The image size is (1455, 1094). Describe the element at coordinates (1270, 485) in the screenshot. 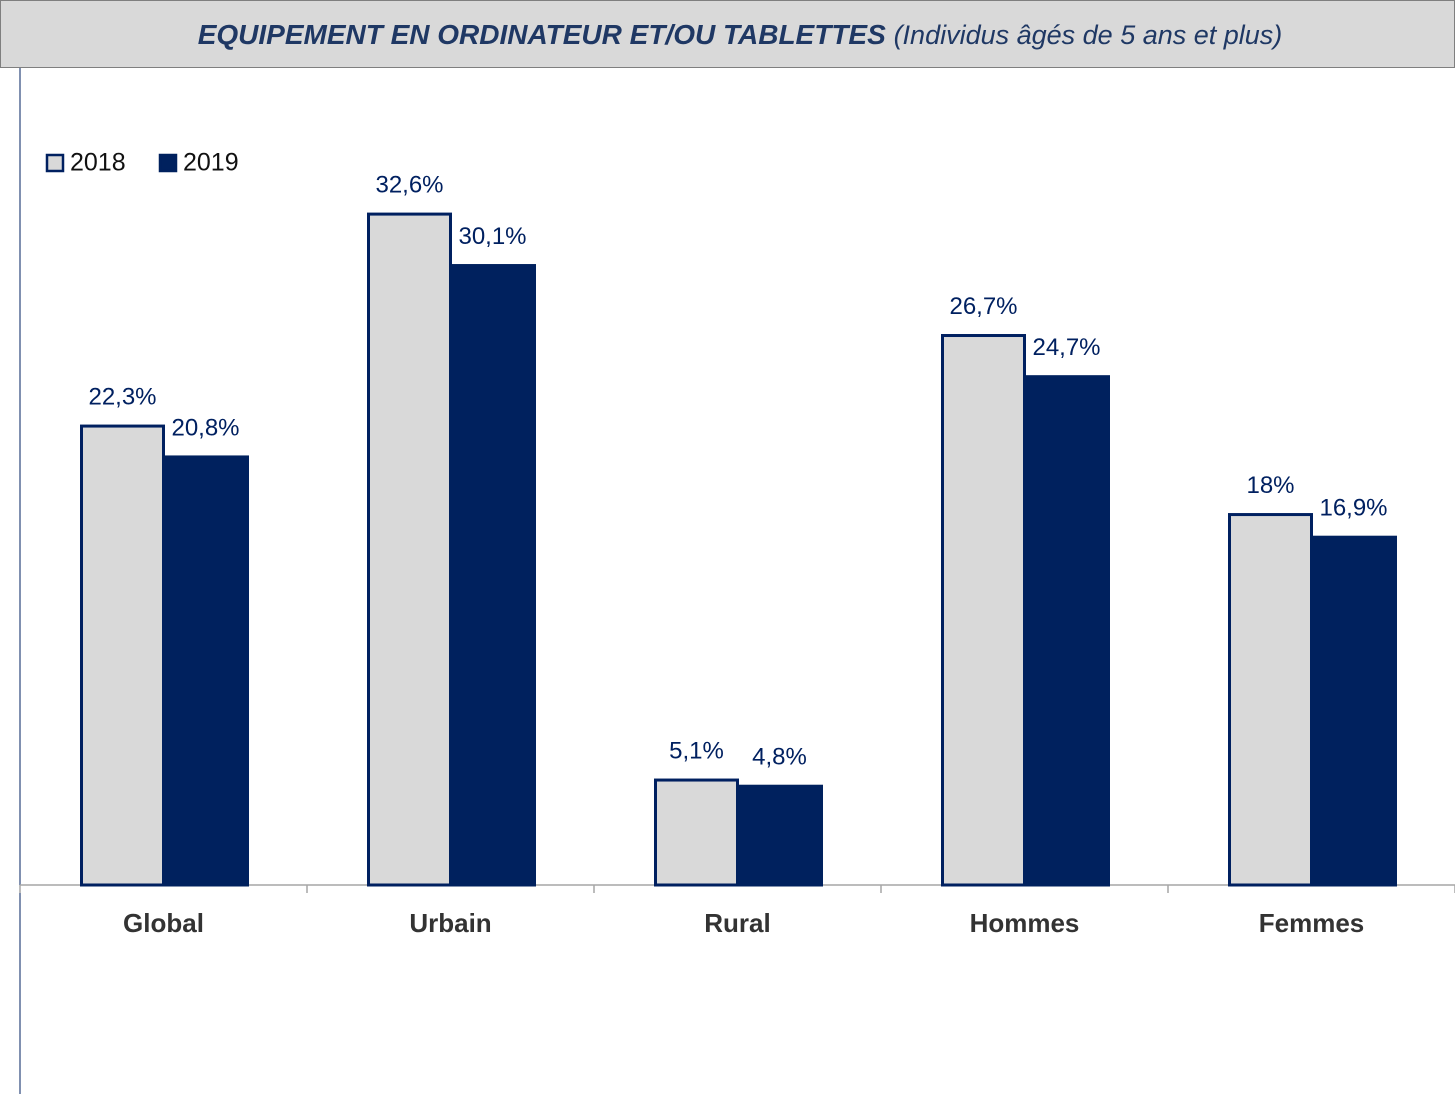

I see `value-label: 18%` at that location.